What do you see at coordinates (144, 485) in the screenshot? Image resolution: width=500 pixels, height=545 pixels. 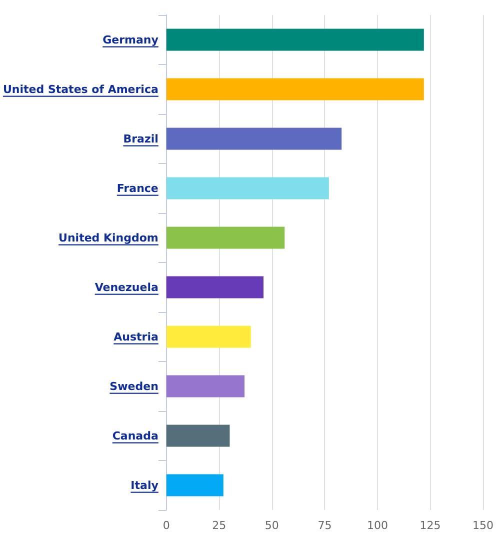 I see `y-tick-label: Italy` at bounding box center [144, 485].